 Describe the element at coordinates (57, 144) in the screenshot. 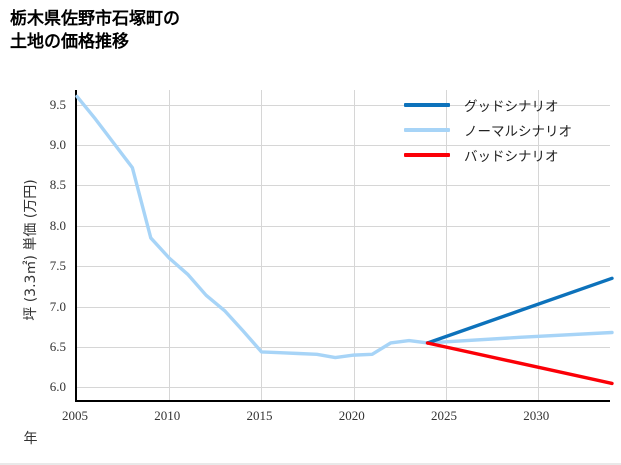

I see `y-tick-label: 9.0` at that location.